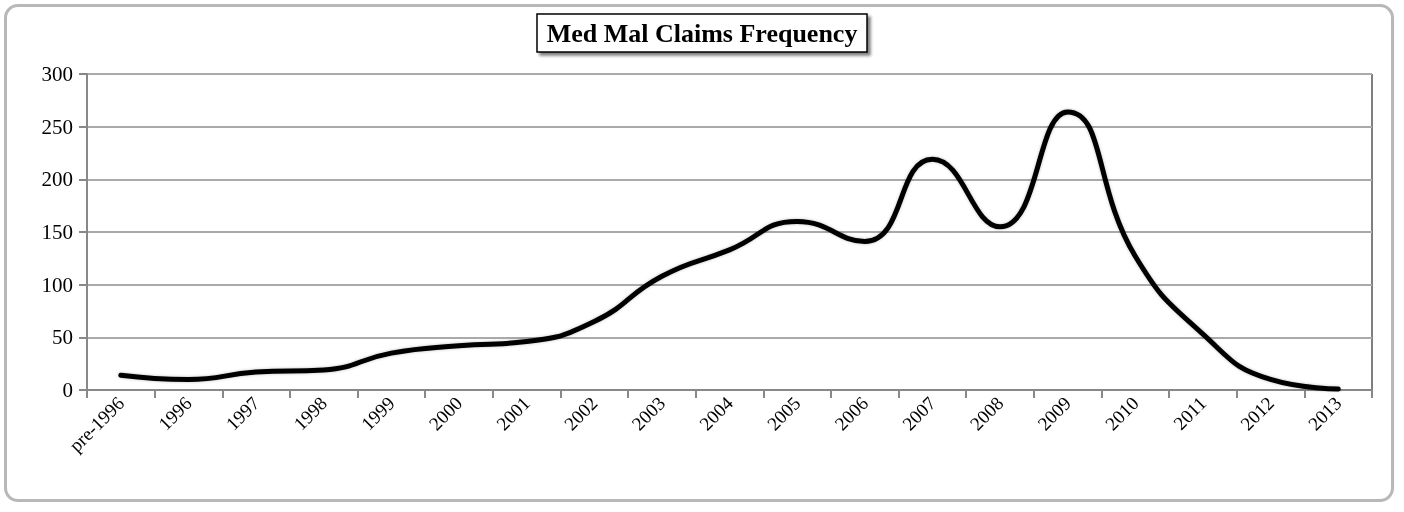  Describe the element at coordinates (57, 284) in the screenshot. I see `y-tick-label: 100` at that location.